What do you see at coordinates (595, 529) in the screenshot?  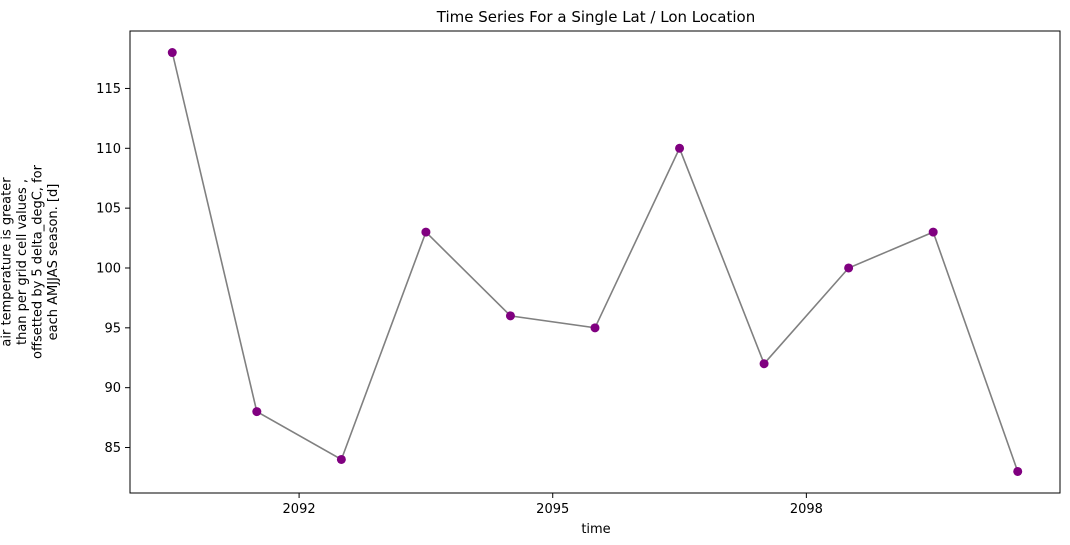 I see `x-axis-label: time` at bounding box center [595, 529].